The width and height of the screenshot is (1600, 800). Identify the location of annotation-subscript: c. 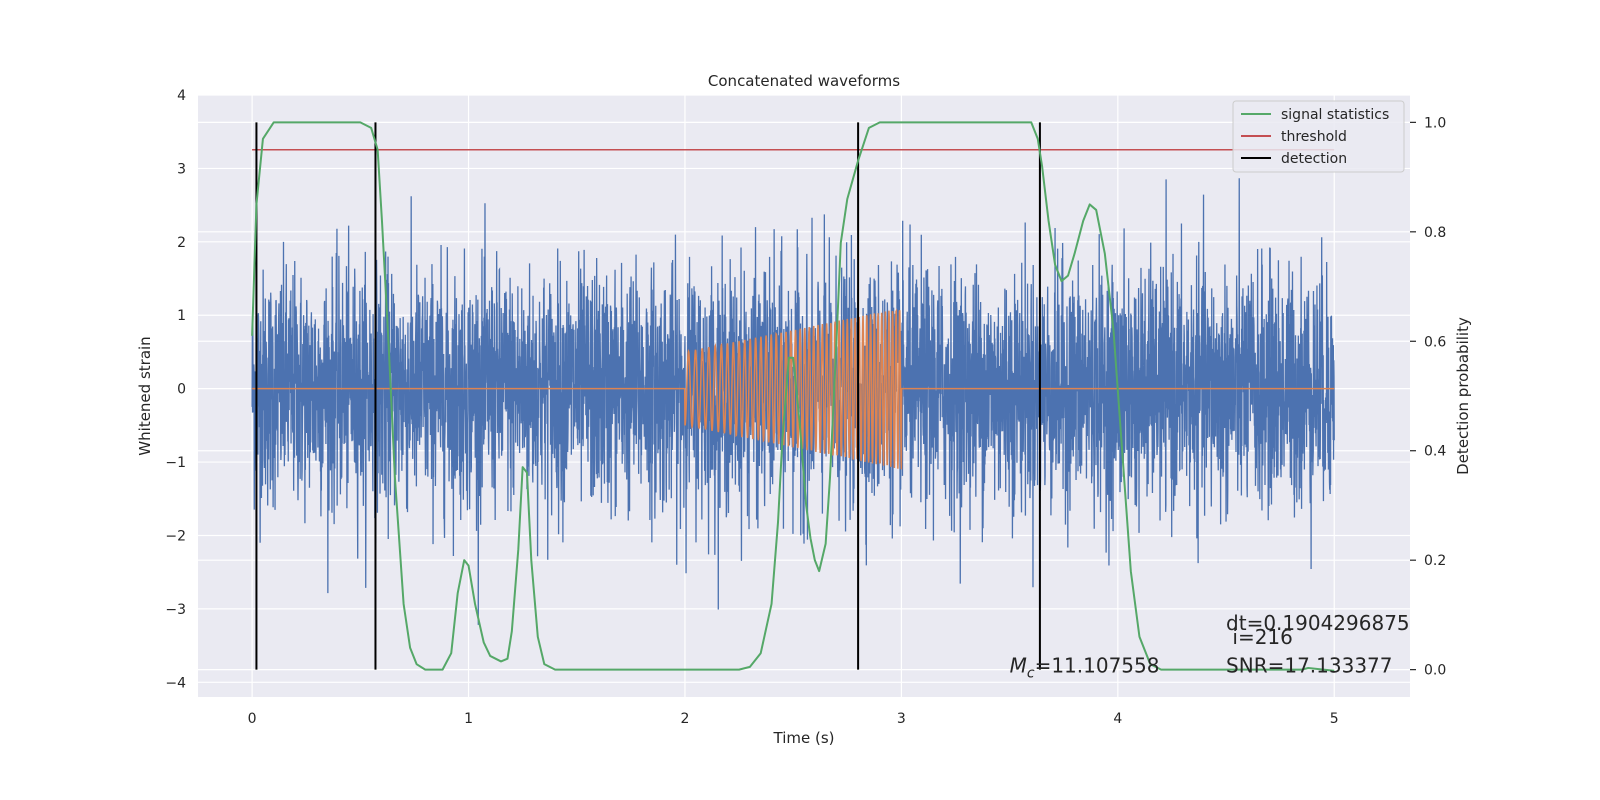
(1031, 674).